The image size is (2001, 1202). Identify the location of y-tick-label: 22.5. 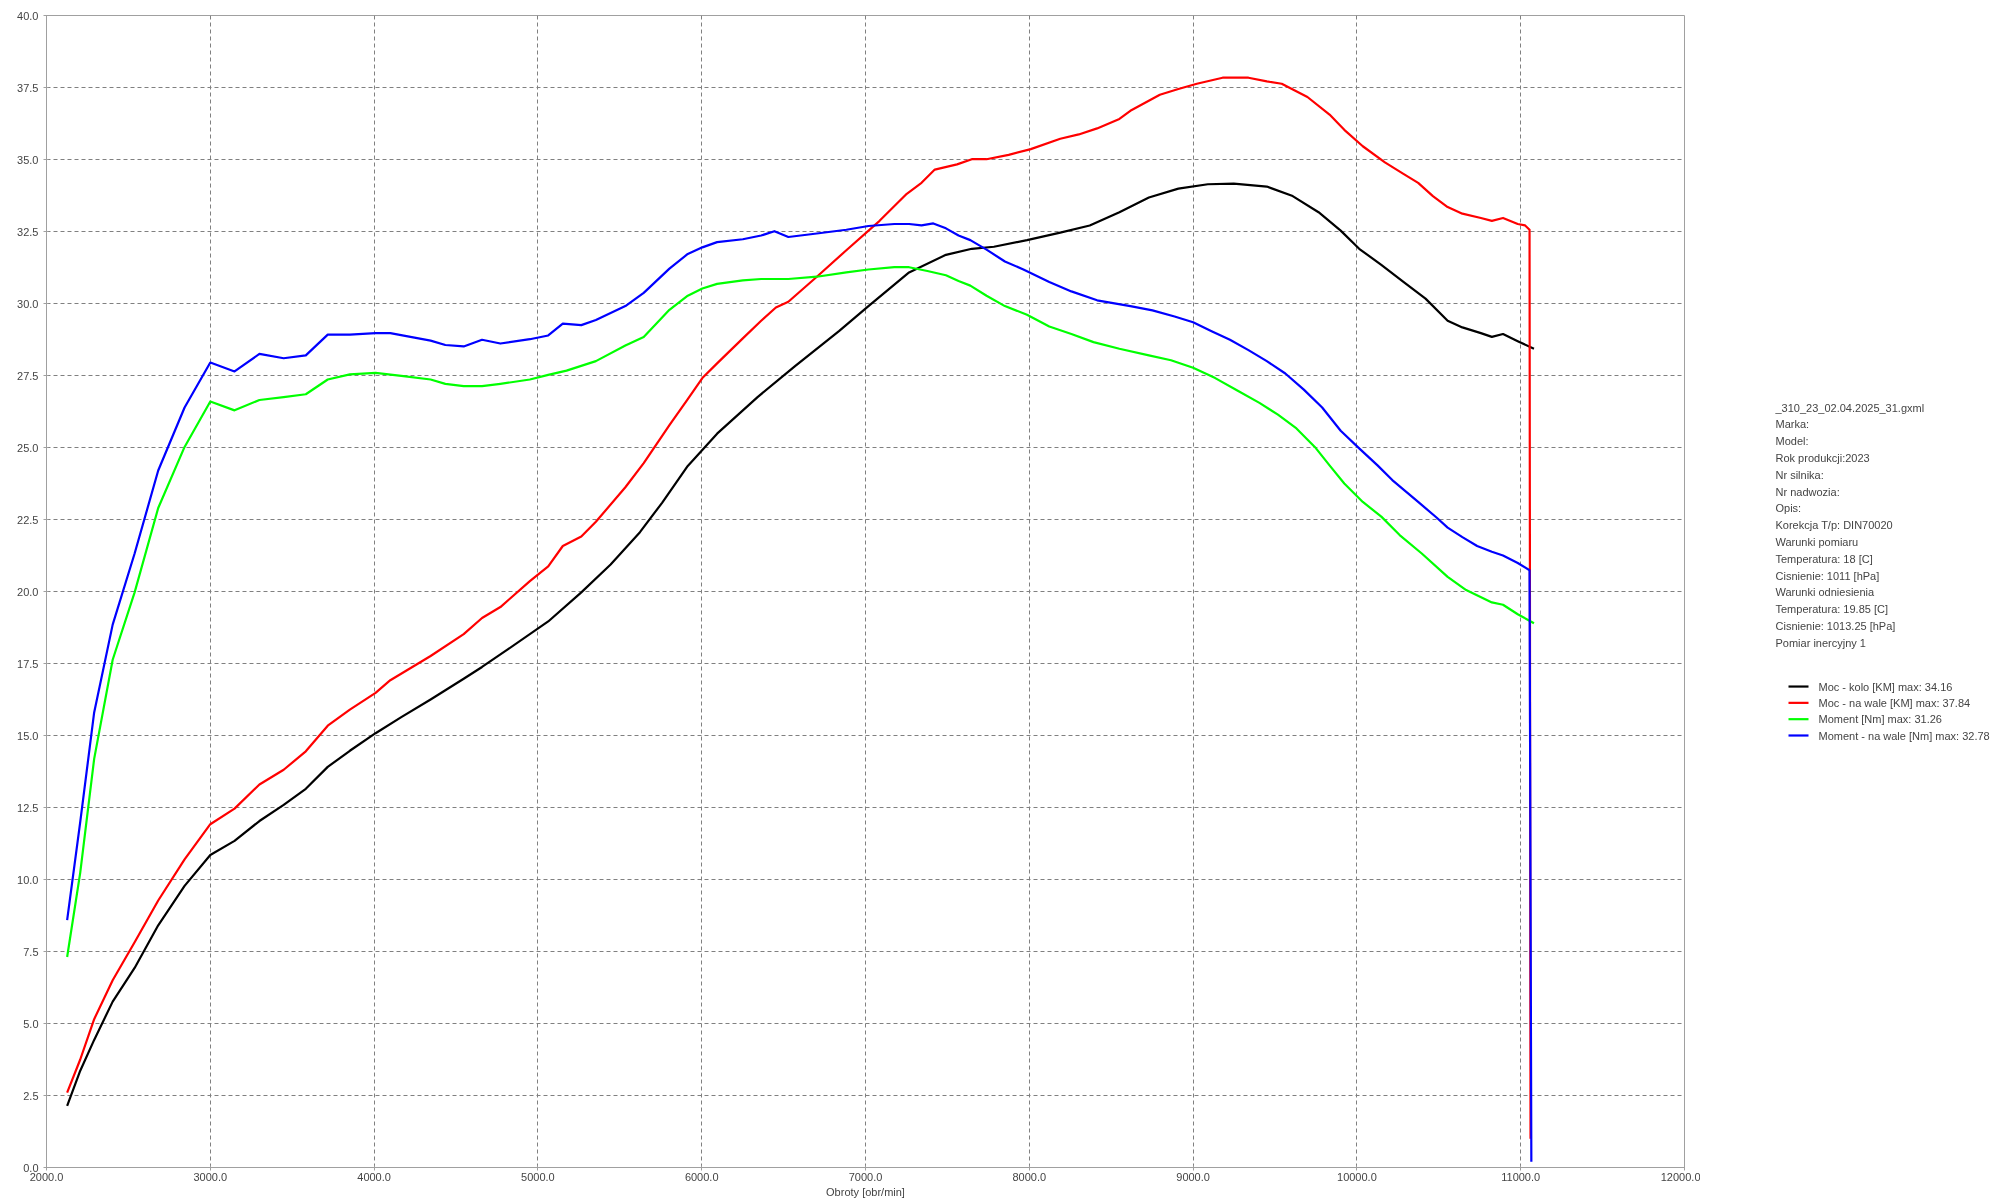
(28, 519).